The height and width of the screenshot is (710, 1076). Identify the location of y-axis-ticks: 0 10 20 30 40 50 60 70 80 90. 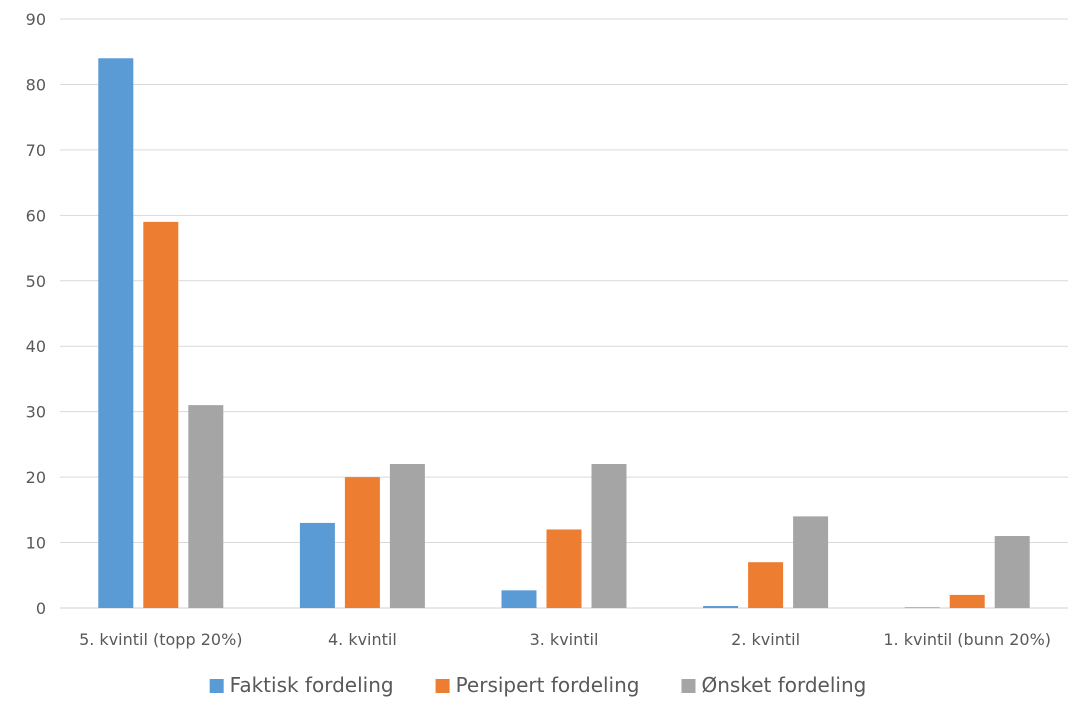
(36, 314).